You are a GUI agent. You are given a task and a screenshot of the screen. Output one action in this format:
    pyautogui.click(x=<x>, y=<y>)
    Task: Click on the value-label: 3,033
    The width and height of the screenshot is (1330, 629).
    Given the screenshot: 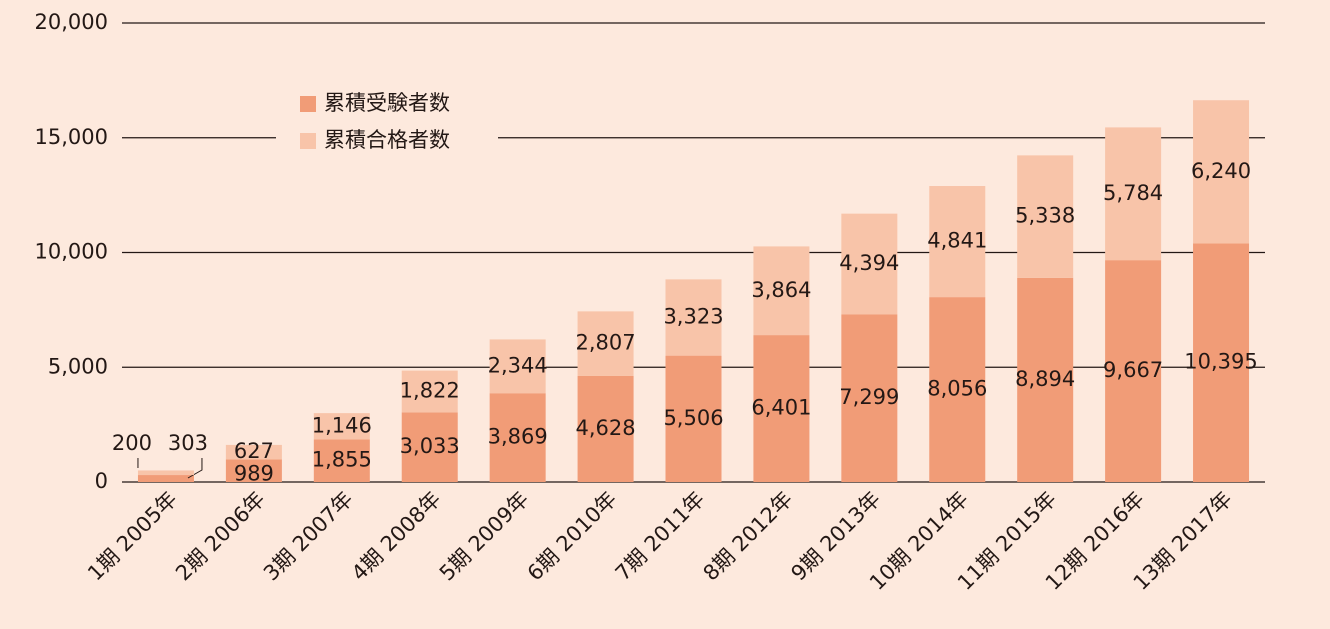 What is the action you would take?
    pyautogui.click(x=430, y=446)
    